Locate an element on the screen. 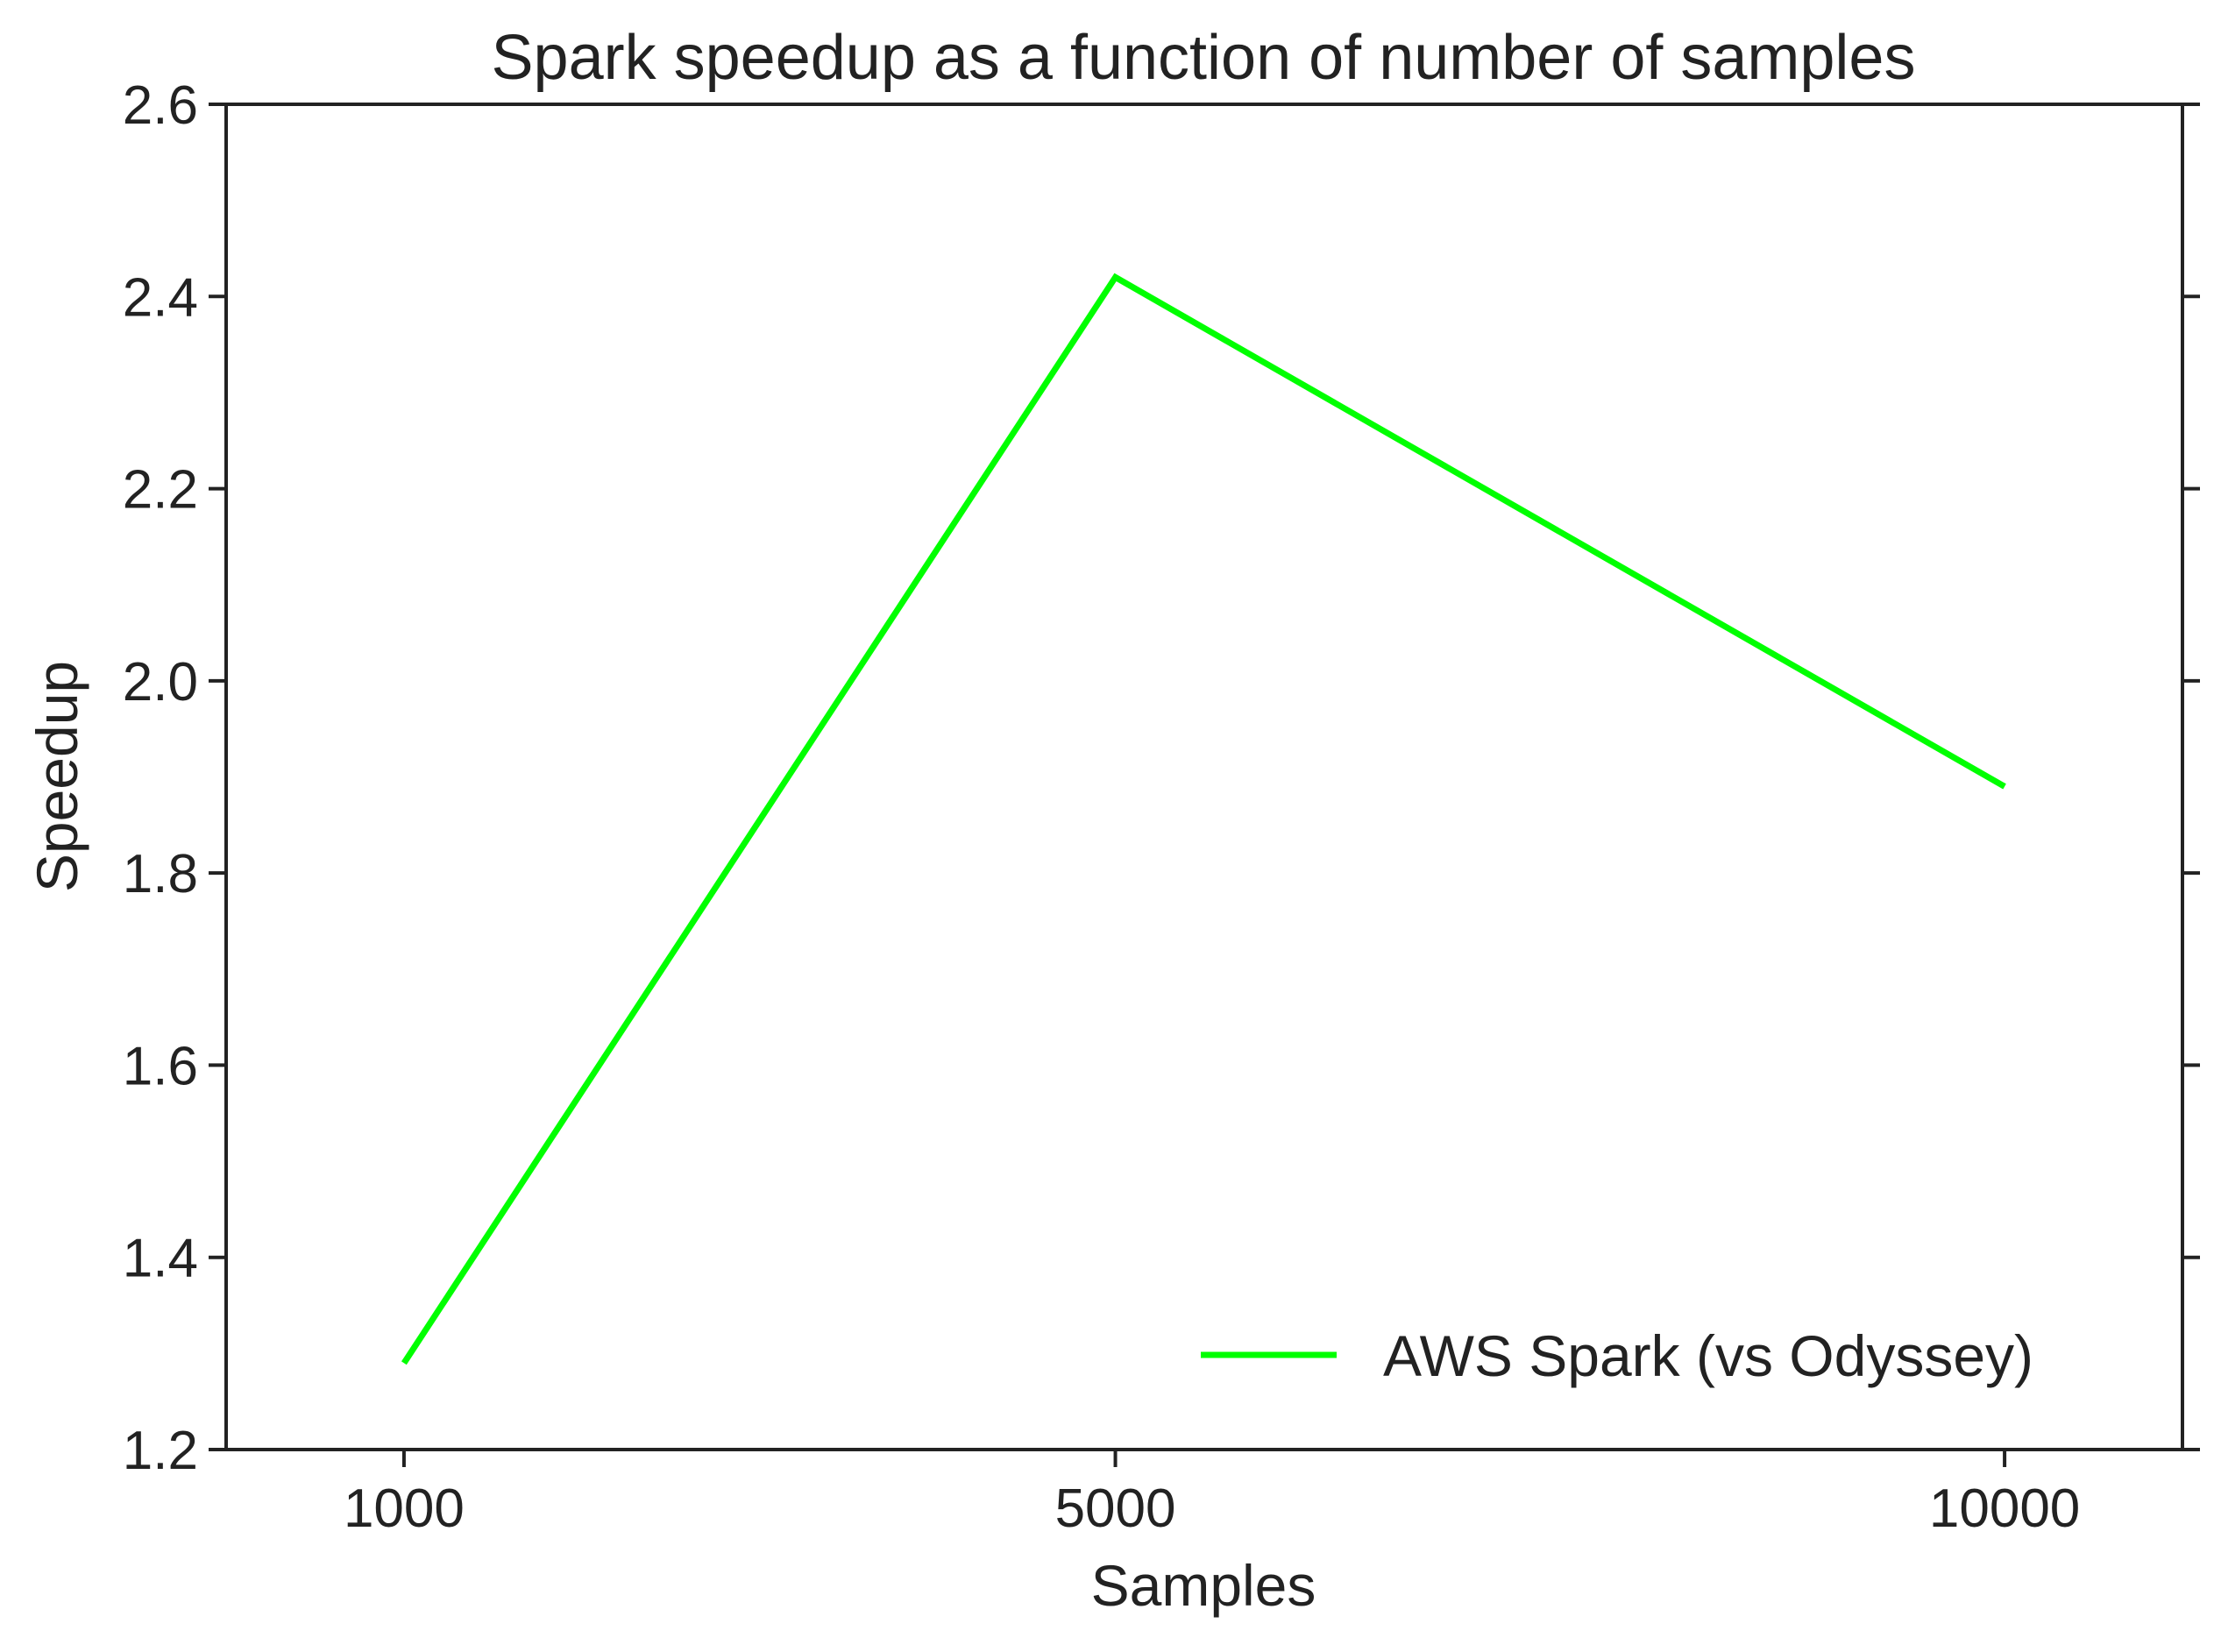  x-tick-label: 10000 is located at coordinates (2005, 1508).